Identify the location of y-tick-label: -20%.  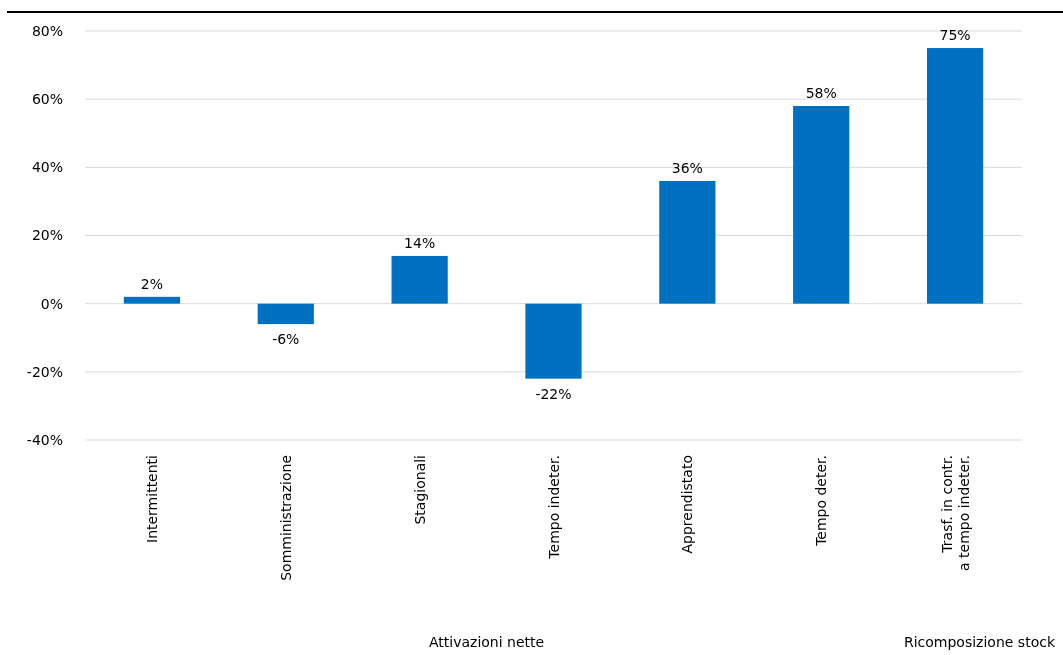
(44, 371).